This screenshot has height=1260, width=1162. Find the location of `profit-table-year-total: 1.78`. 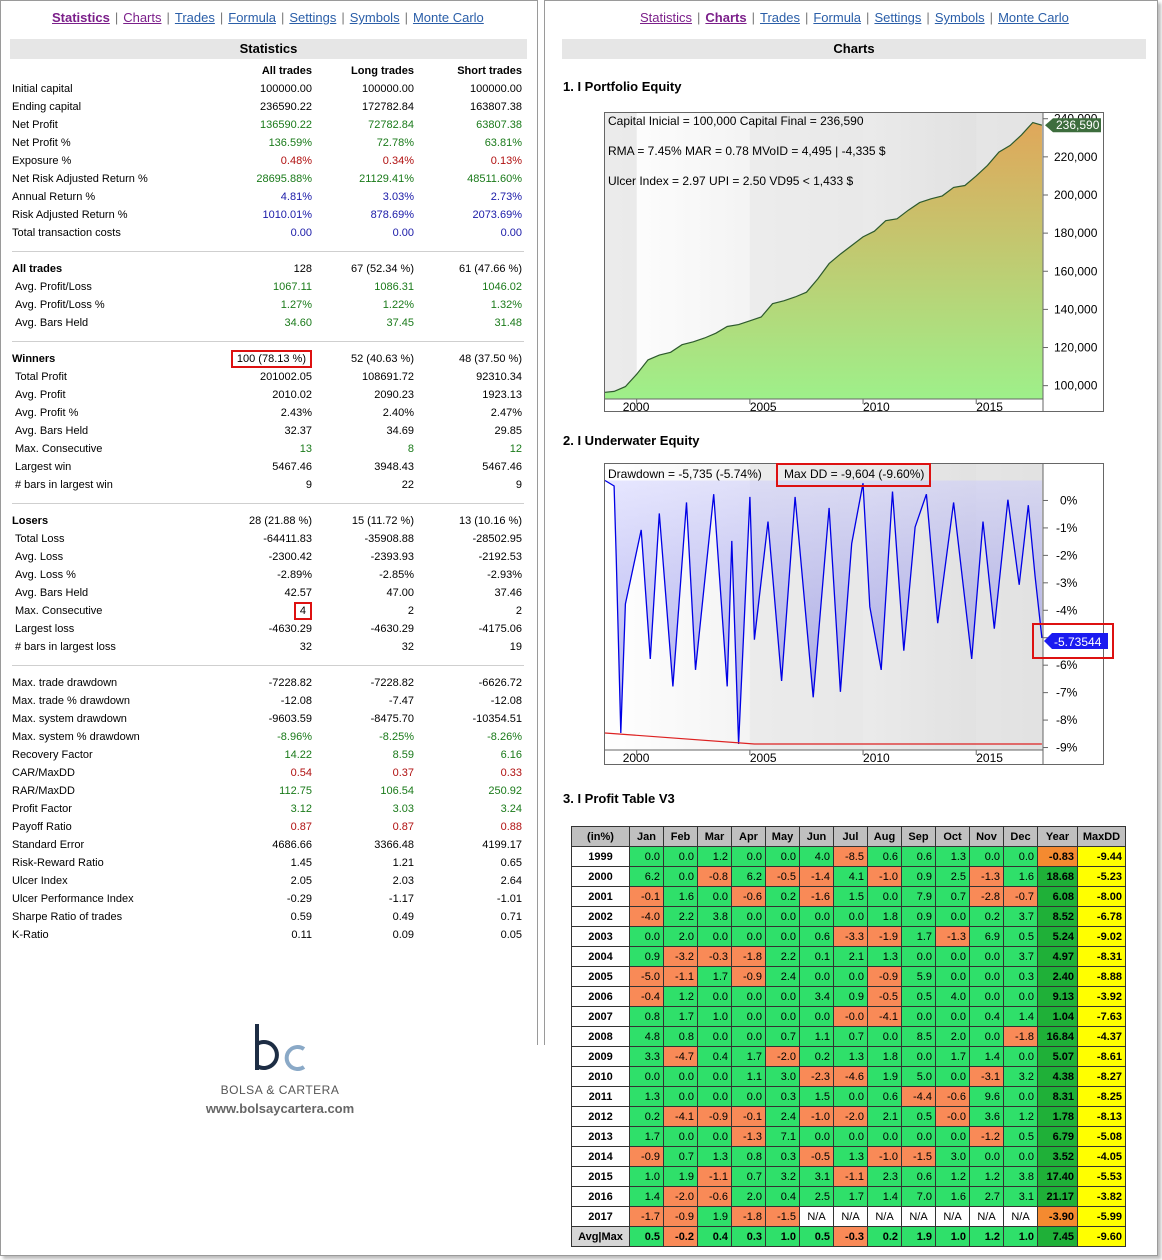

profit-table-year-total: 1.78 is located at coordinates (1057, 1116).